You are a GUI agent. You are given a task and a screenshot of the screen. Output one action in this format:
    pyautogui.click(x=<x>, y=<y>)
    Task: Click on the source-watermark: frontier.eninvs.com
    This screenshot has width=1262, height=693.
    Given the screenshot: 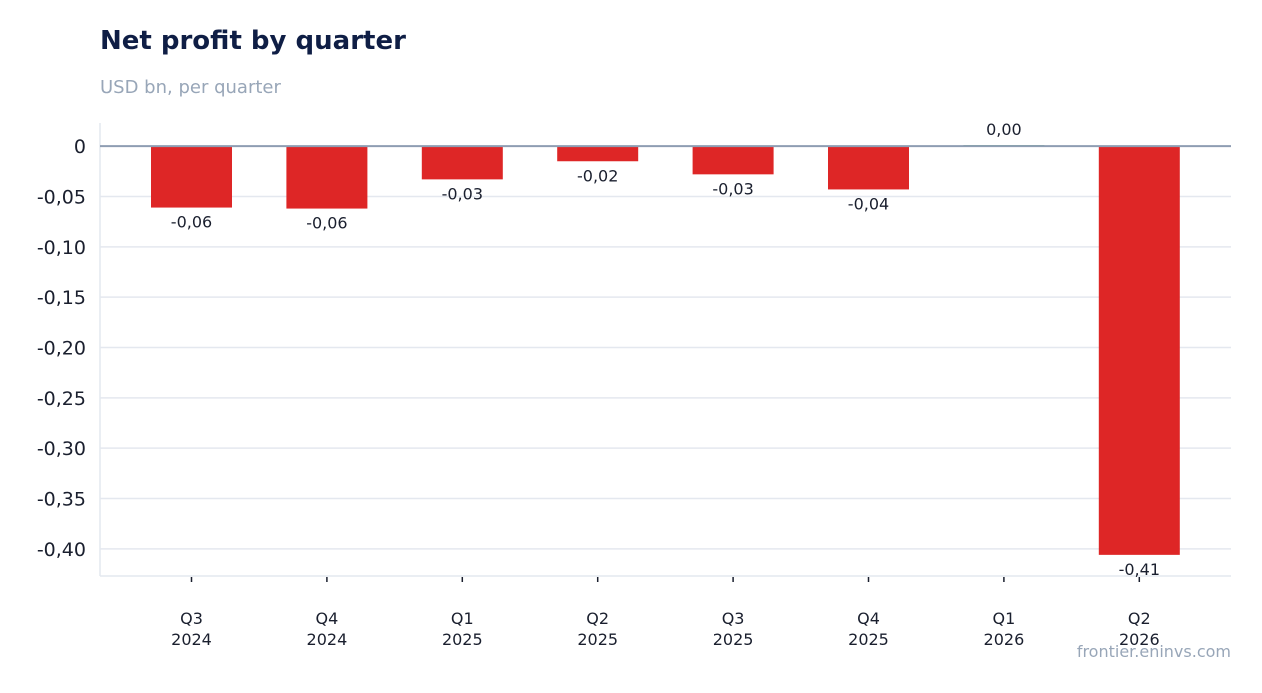 What is the action you would take?
    pyautogui.click(x=1153, y=651)
    